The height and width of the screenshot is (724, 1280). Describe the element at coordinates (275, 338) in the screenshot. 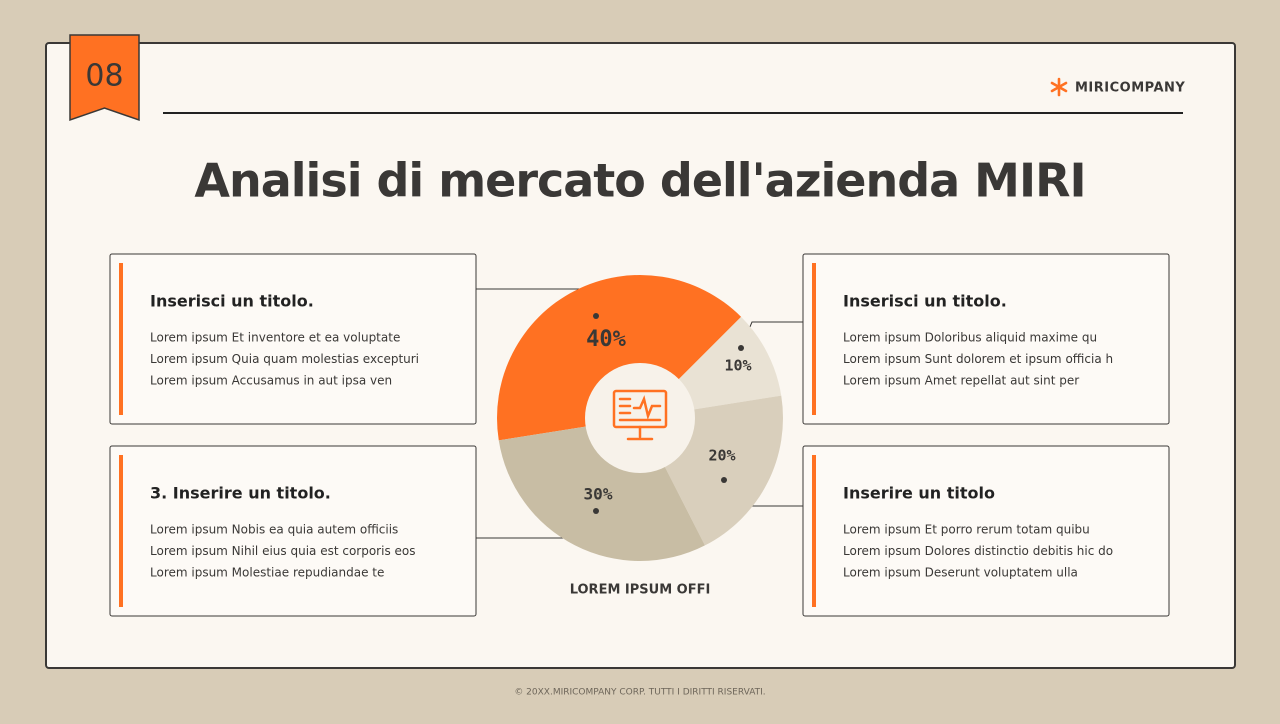

I see `box-line: Lorem ipsum Et inventore et ea voluptate` at that location.